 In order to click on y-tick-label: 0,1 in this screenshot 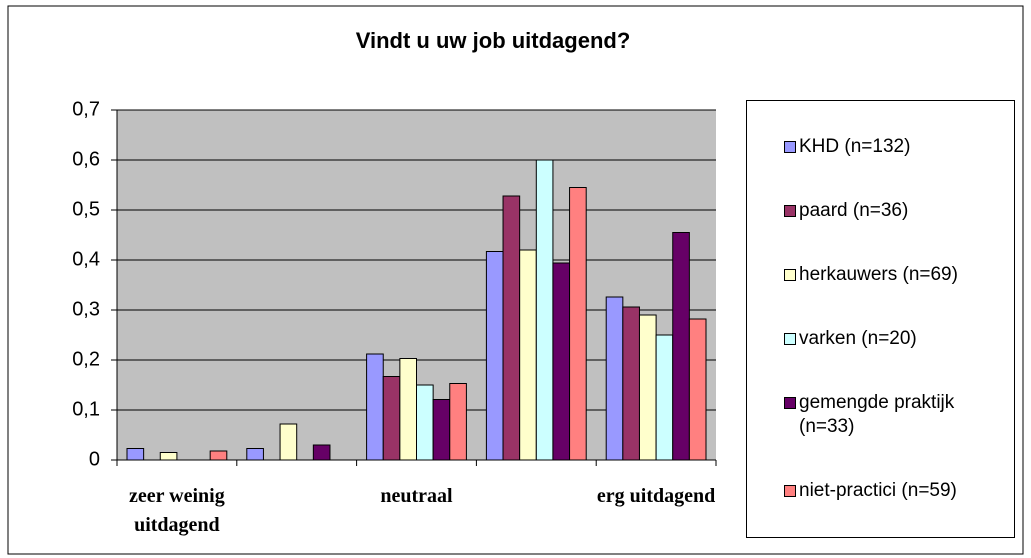, I will do `click(86, 409)`.